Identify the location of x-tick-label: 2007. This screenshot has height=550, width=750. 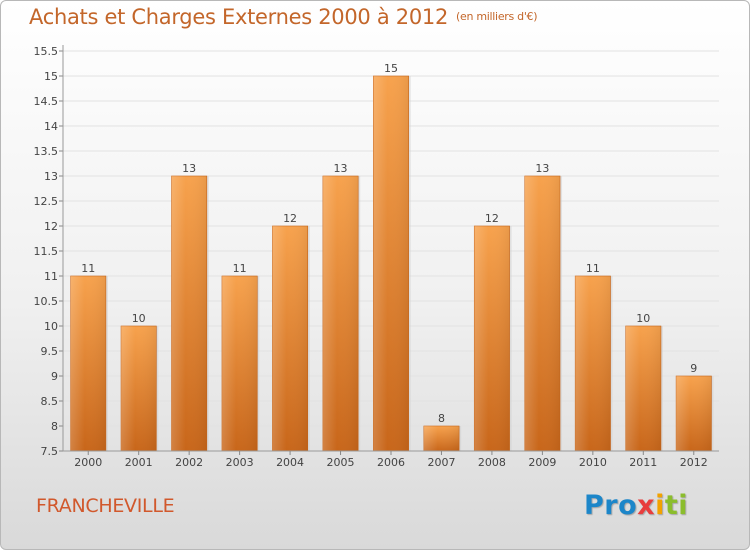
(441, 462).